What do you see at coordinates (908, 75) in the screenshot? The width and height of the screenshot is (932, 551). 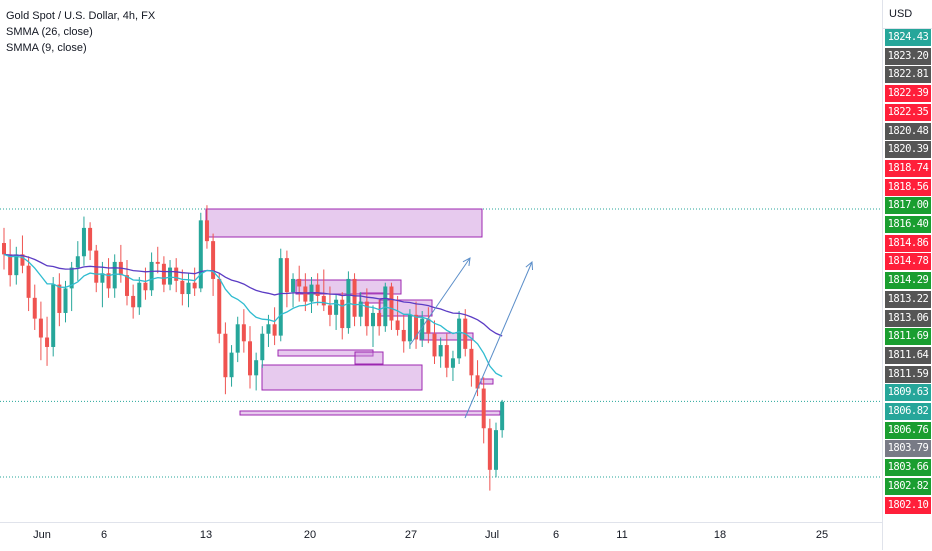 I see `price-tag: 1822.81` at bounding box center [908, 75].